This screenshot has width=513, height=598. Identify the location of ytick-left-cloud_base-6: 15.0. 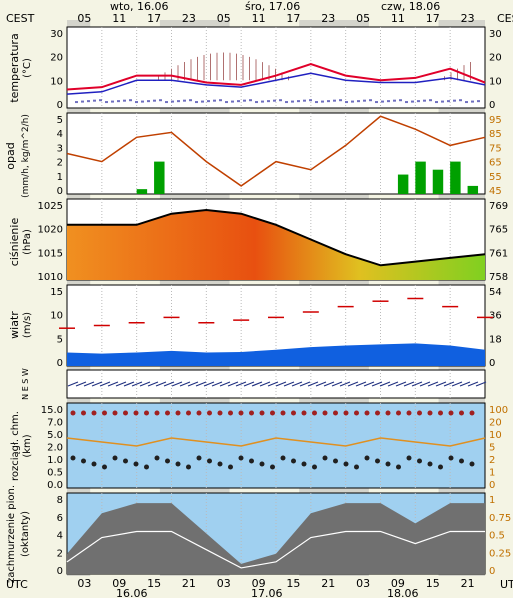
(52, 410).